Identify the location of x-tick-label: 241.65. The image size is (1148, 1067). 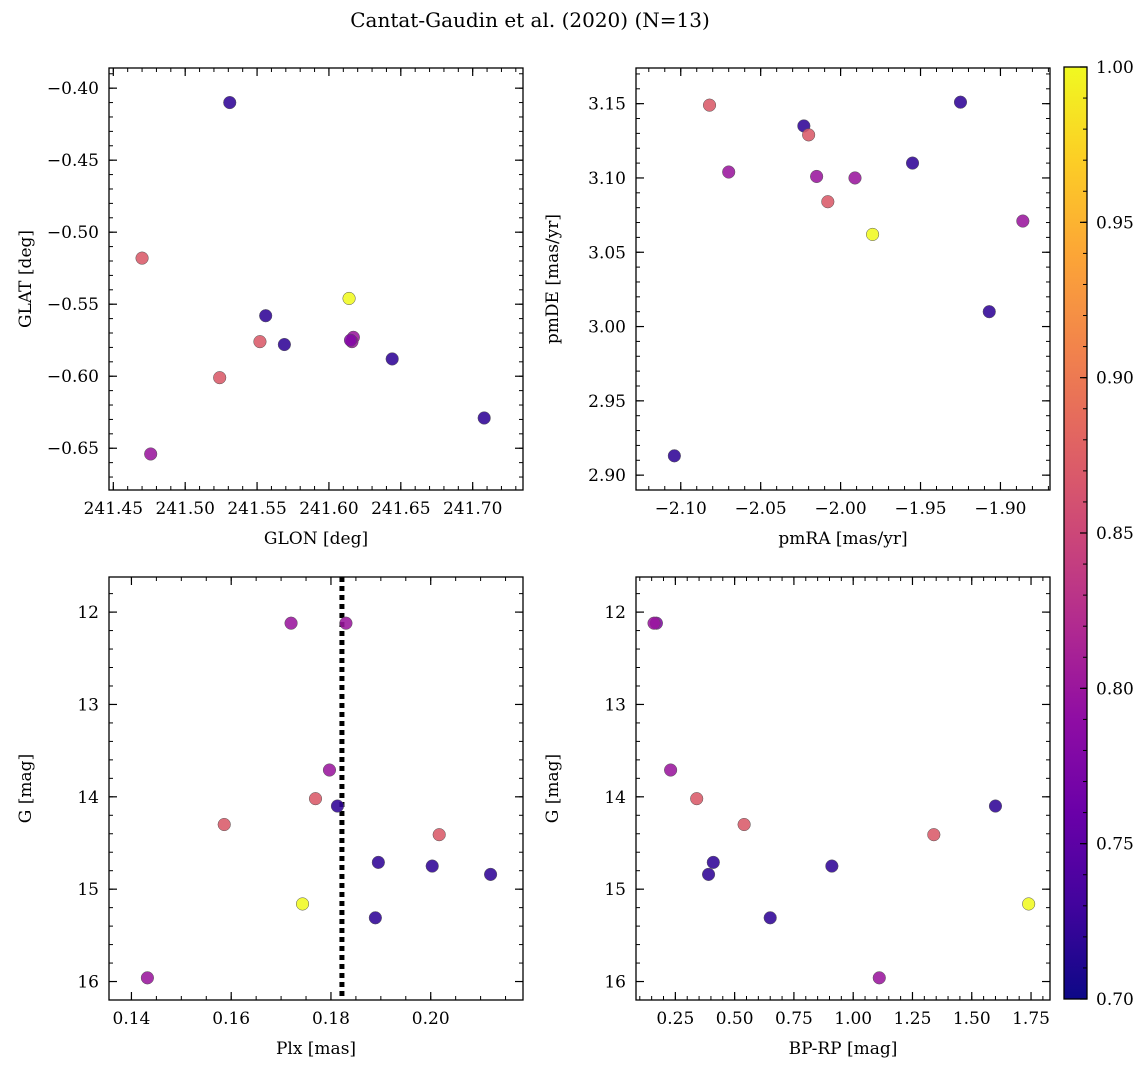
(400, 509).